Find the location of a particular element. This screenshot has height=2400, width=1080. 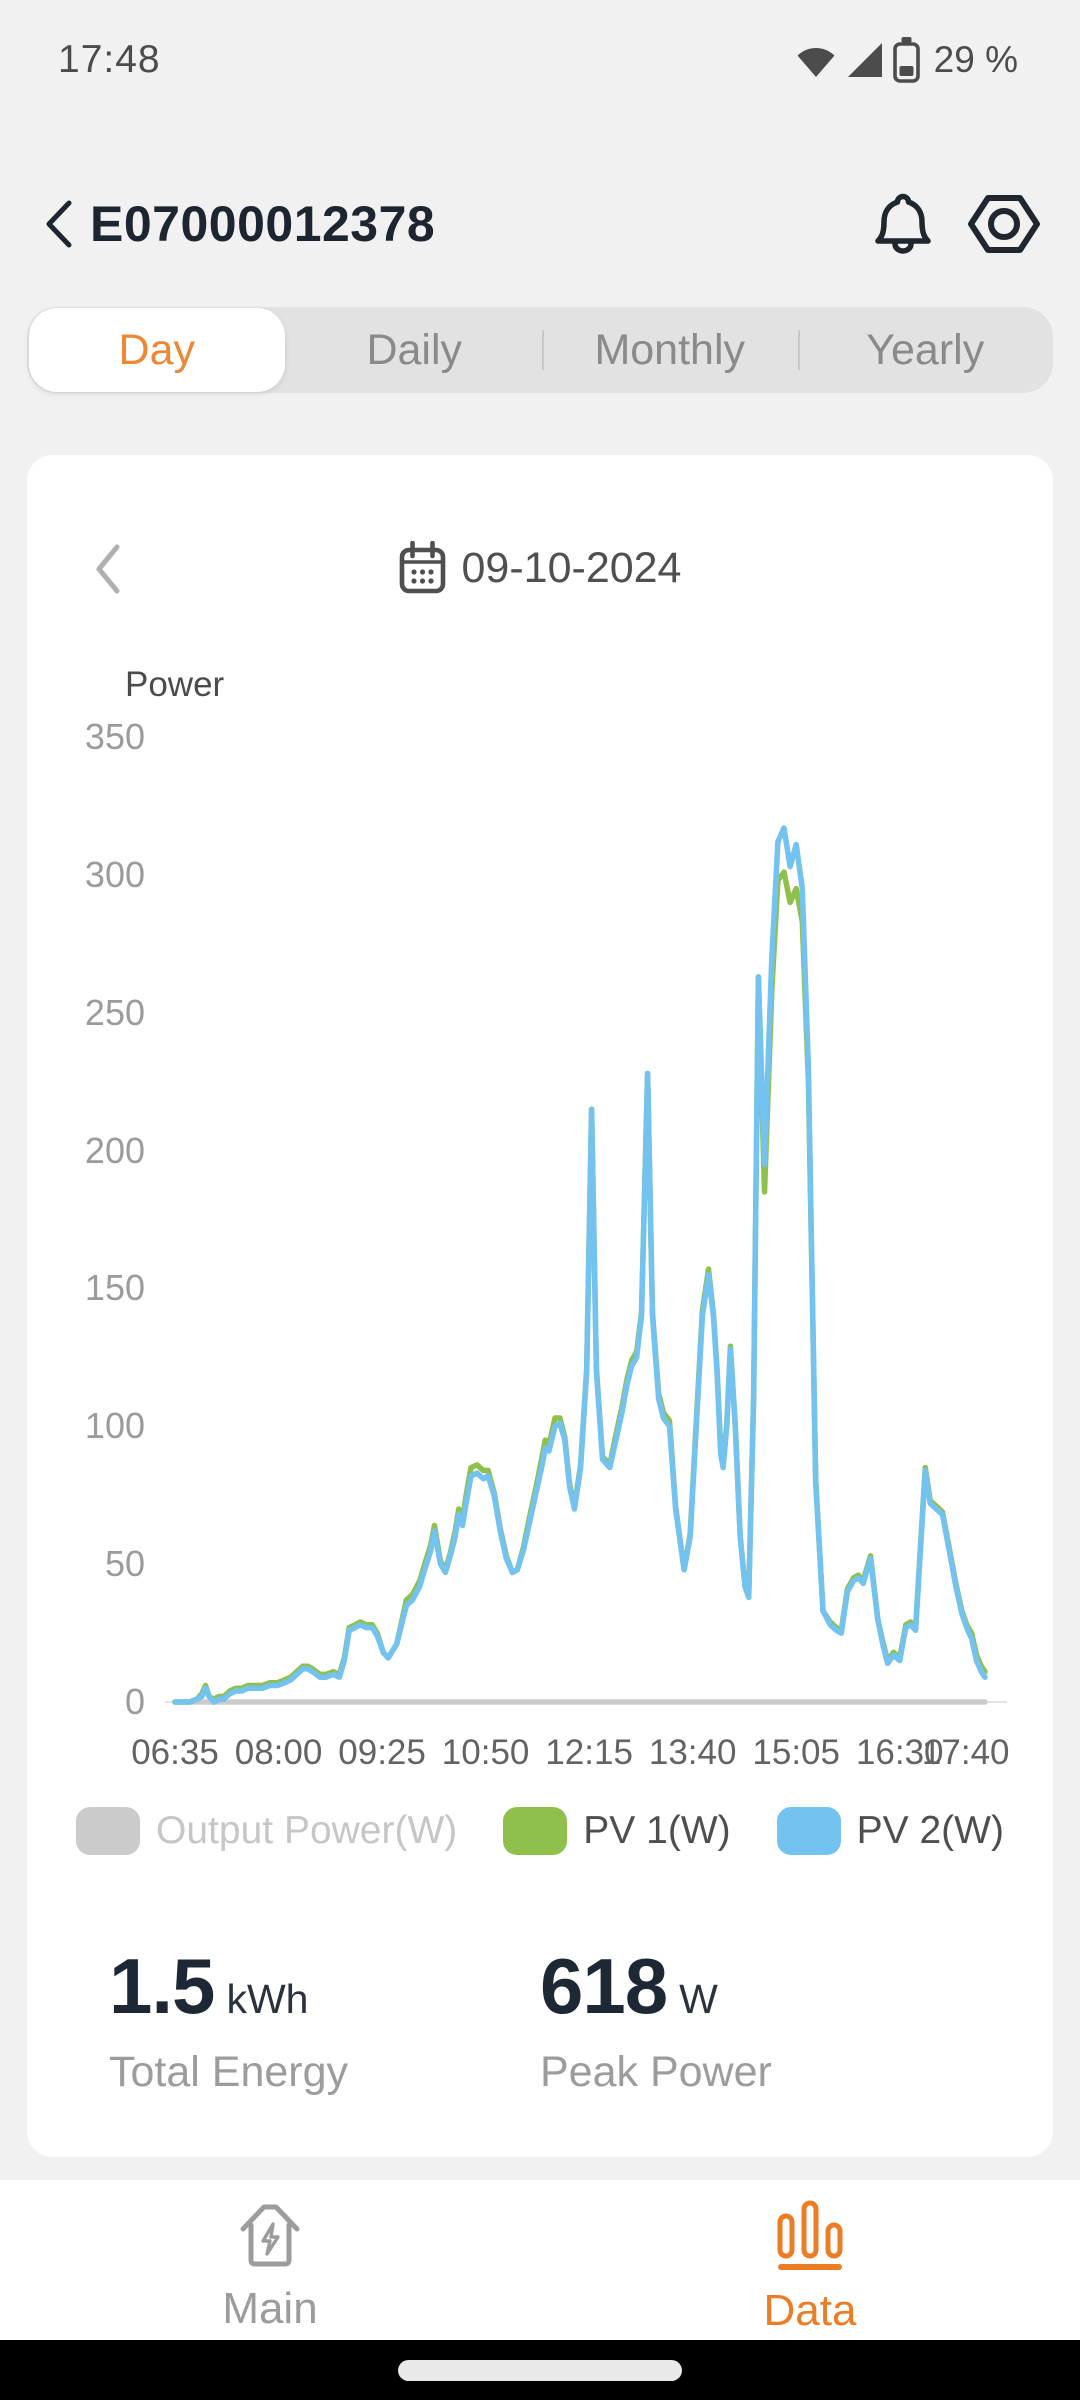

period-tabs: Day Daily Monthly Yearly is located at coordinates (540, 350).